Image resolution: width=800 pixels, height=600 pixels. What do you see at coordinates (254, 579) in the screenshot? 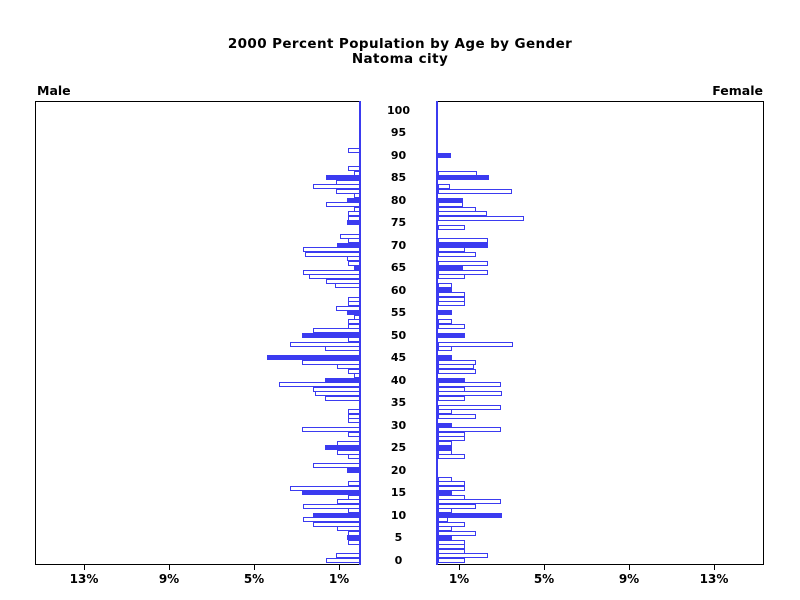
I see `male-axis-label-5: 5%` at bounding box center [254, 579].